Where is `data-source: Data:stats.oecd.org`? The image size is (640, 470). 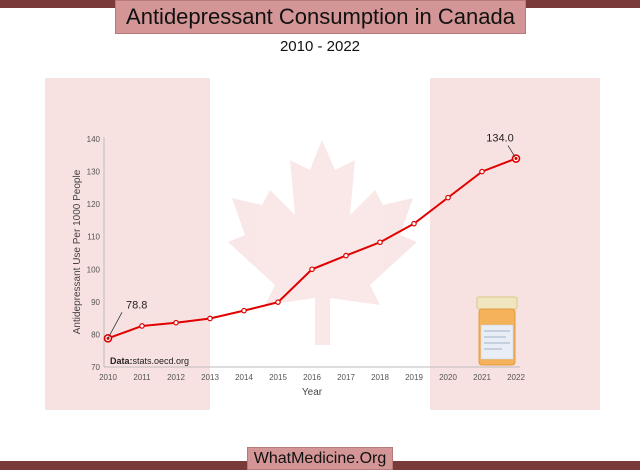
data-source: Data:stats.oecd.org is located at coordinates (149, 361).